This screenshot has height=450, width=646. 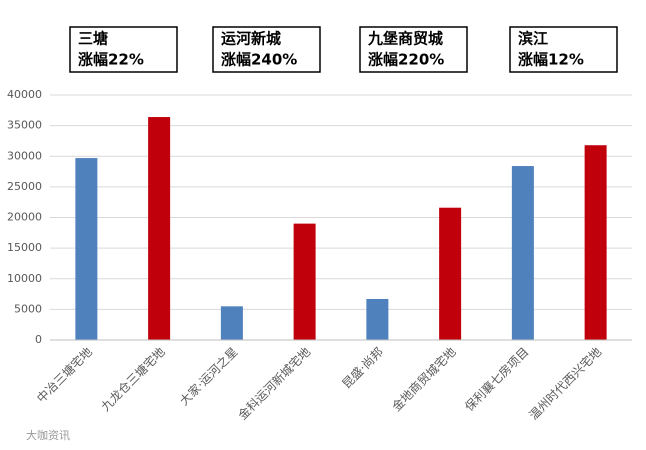 I want to click on y-tick-label: 35000, so click(x=24, y=125).